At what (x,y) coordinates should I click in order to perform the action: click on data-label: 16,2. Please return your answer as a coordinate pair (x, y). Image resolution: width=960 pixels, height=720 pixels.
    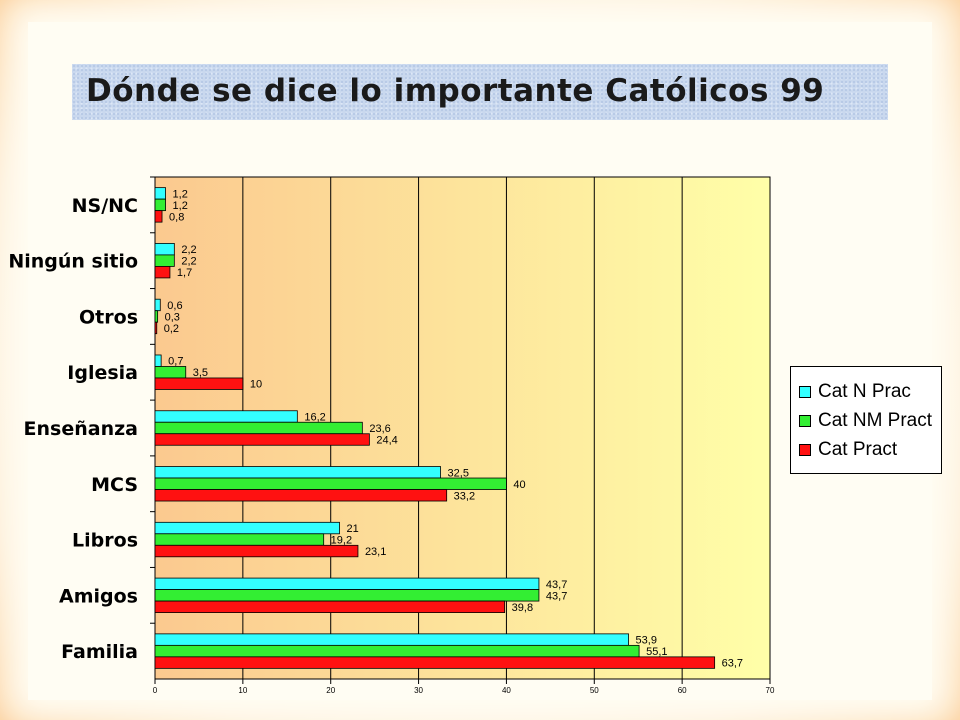
    Looking at the image, I should click on (314, 418).